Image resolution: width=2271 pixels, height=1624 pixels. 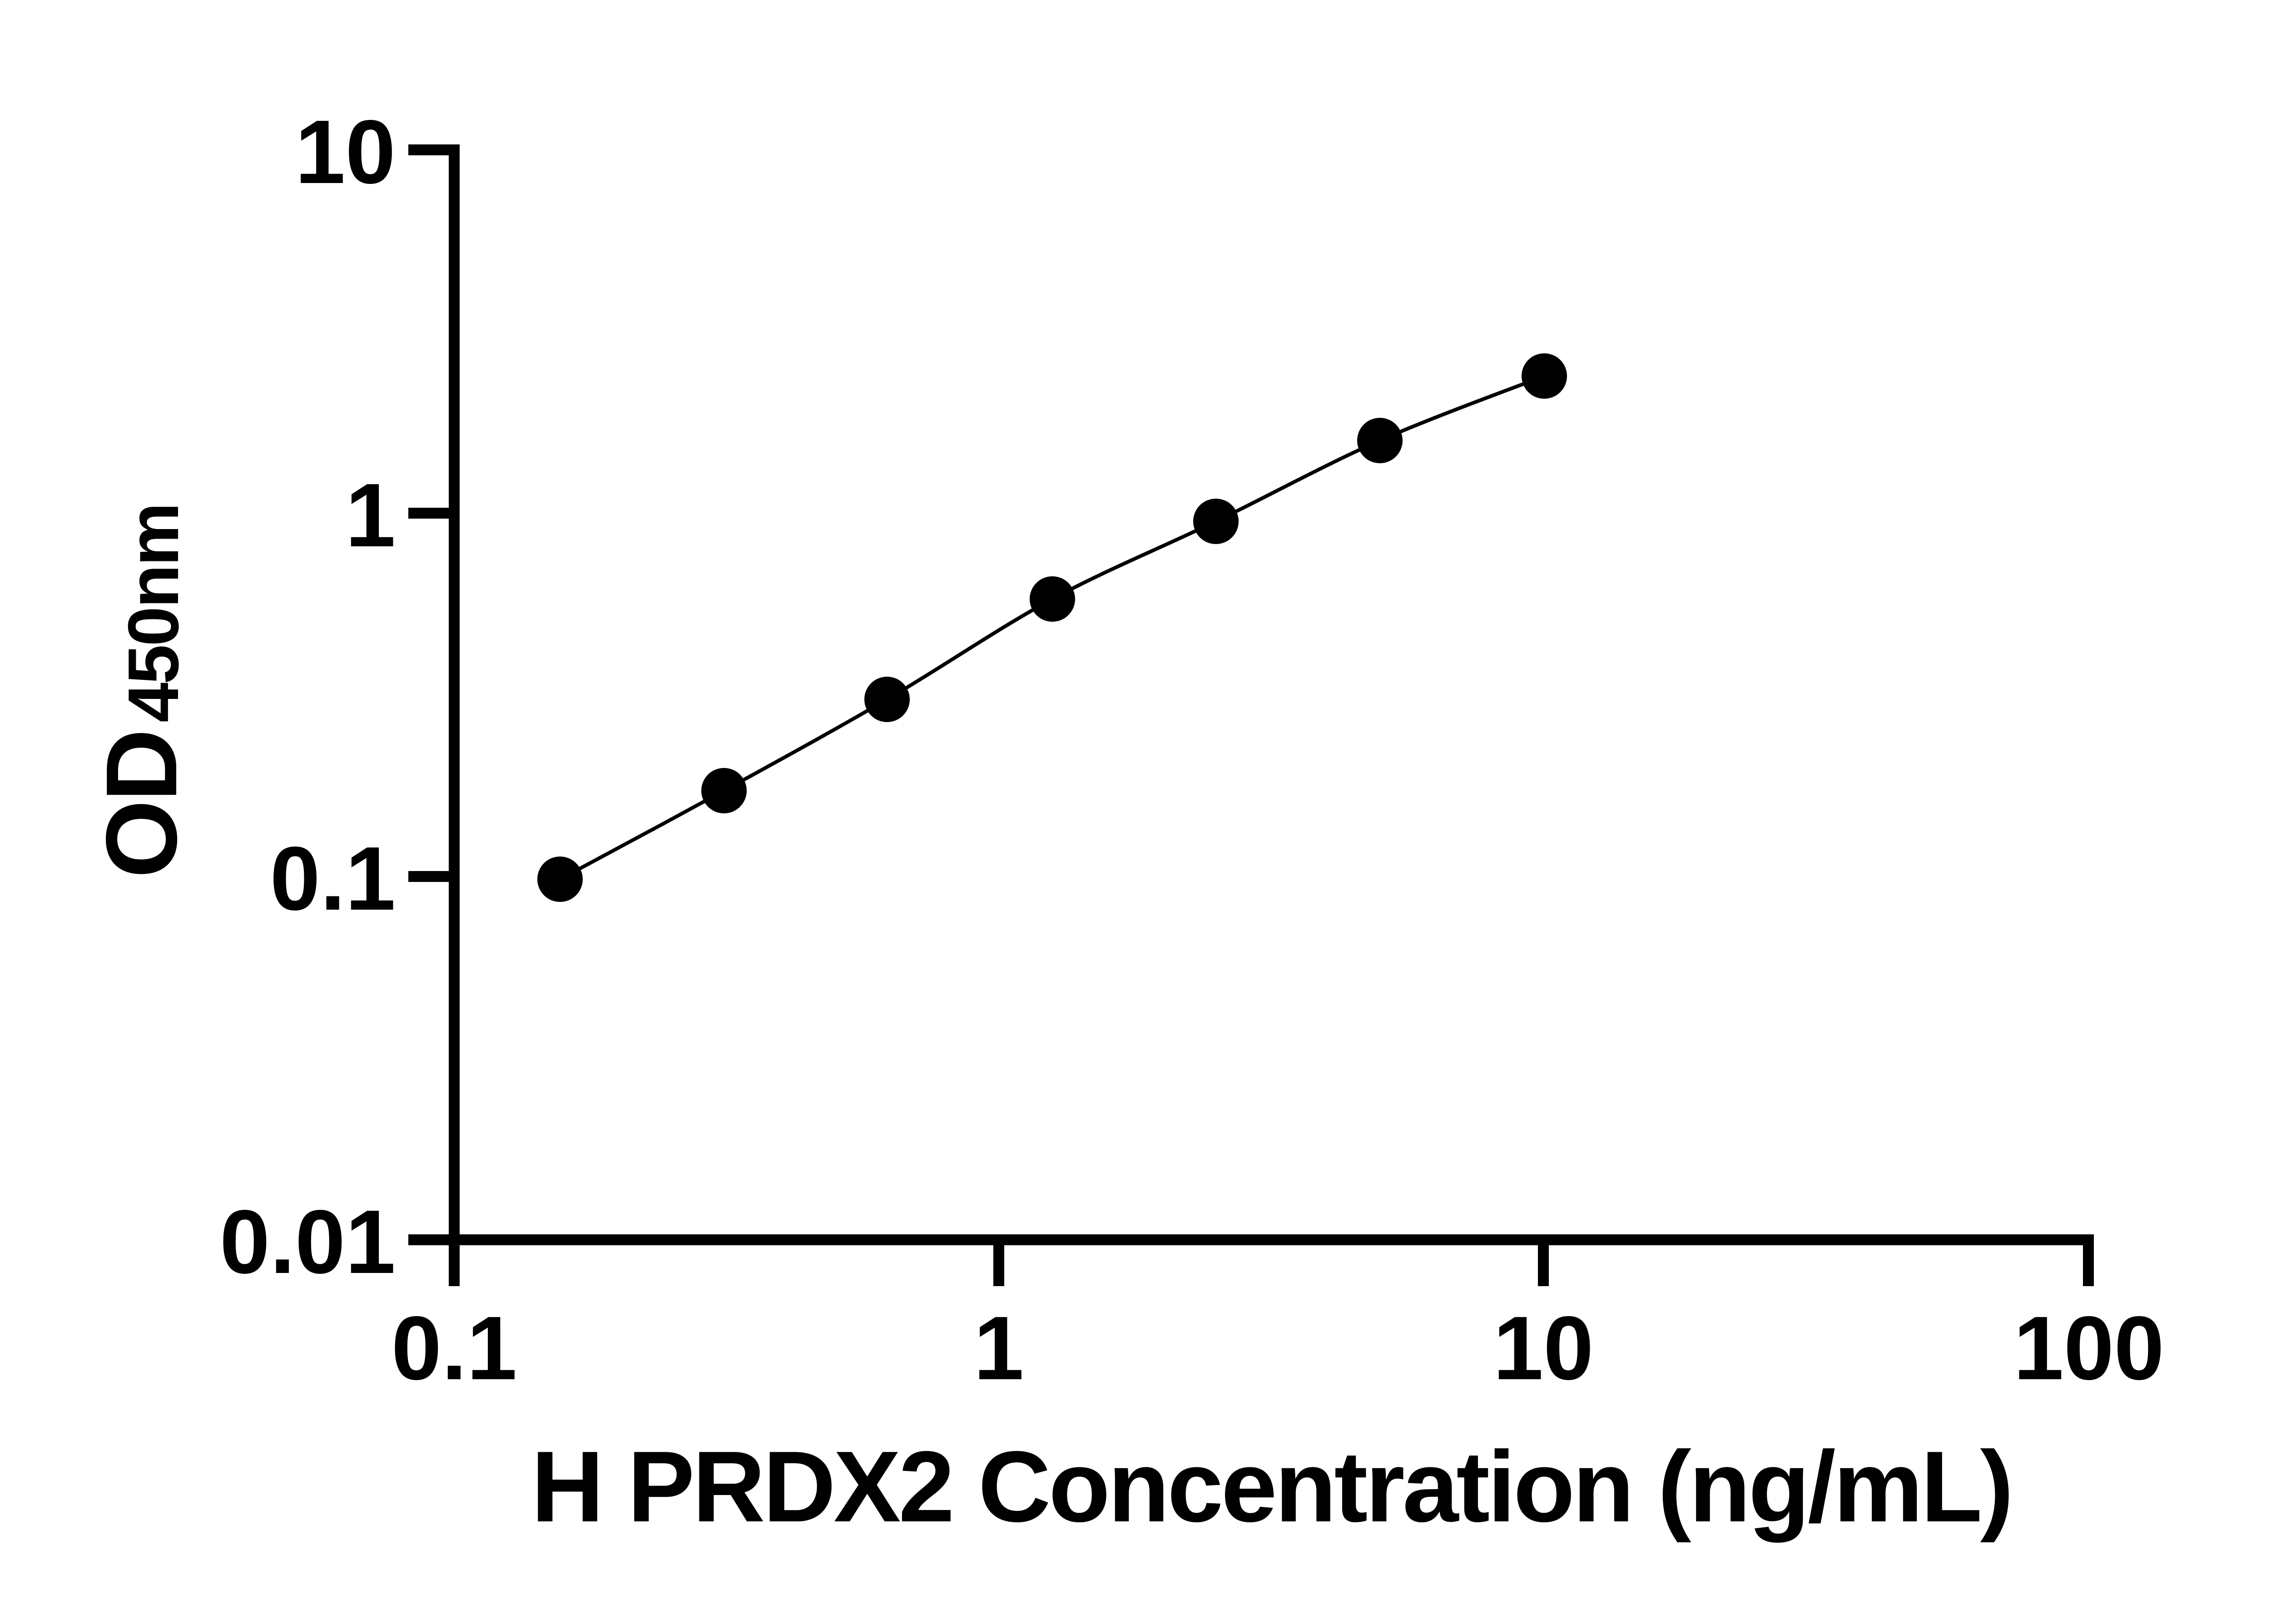 What do you see at coordinates (2088, 1348) in the screenshot?
I see `svg-text: 100` at bounding box center [2088, 1348].